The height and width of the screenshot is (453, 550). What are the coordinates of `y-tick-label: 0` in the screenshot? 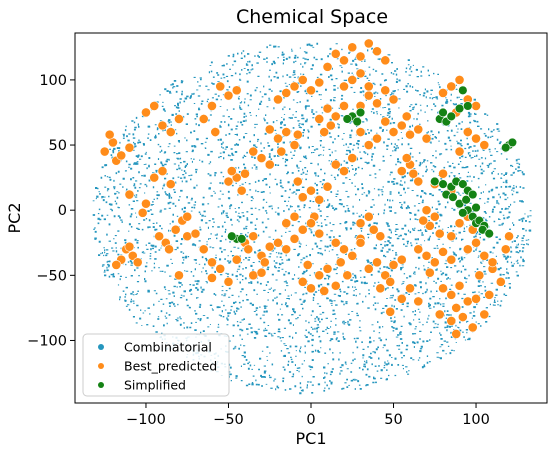 It's located at (62, 211).